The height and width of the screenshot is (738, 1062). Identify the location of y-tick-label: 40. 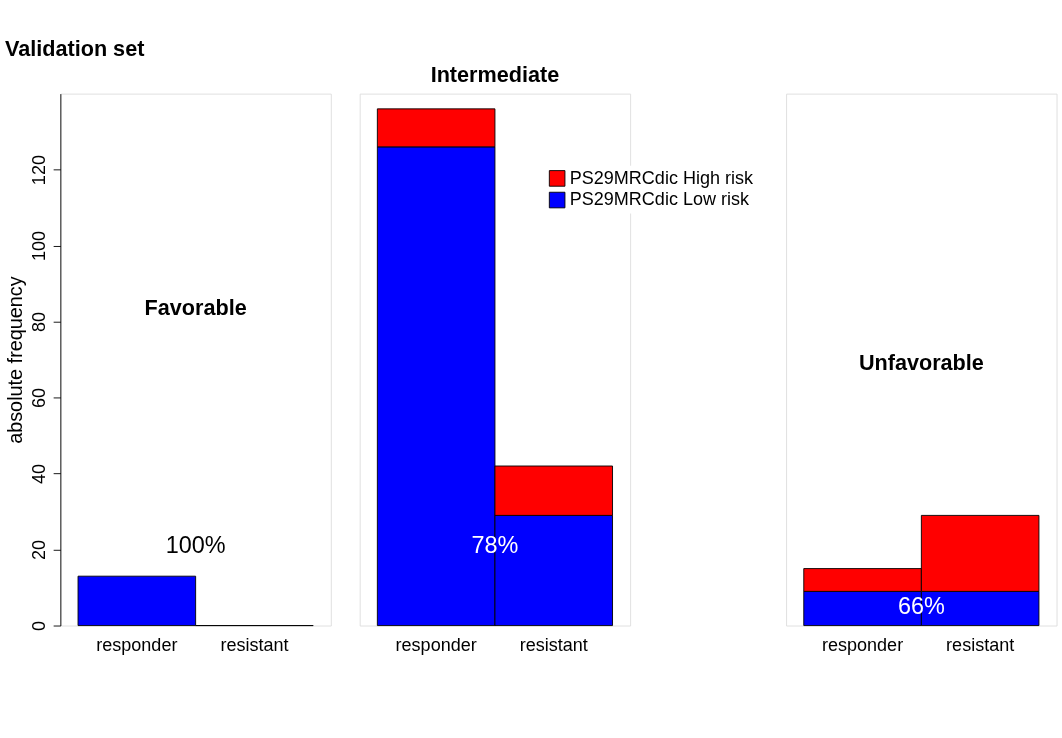
(38, 474).